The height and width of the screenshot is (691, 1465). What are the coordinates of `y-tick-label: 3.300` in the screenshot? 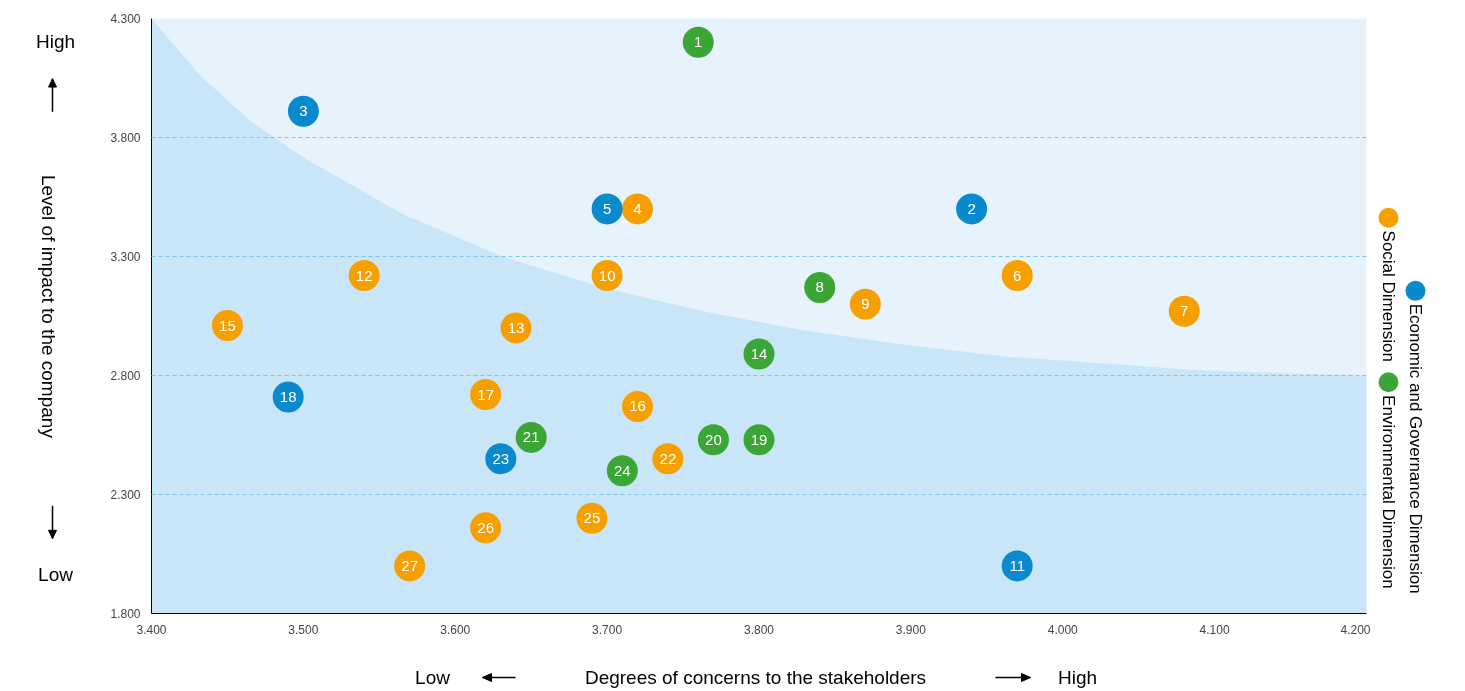 It's located at (125, 257).